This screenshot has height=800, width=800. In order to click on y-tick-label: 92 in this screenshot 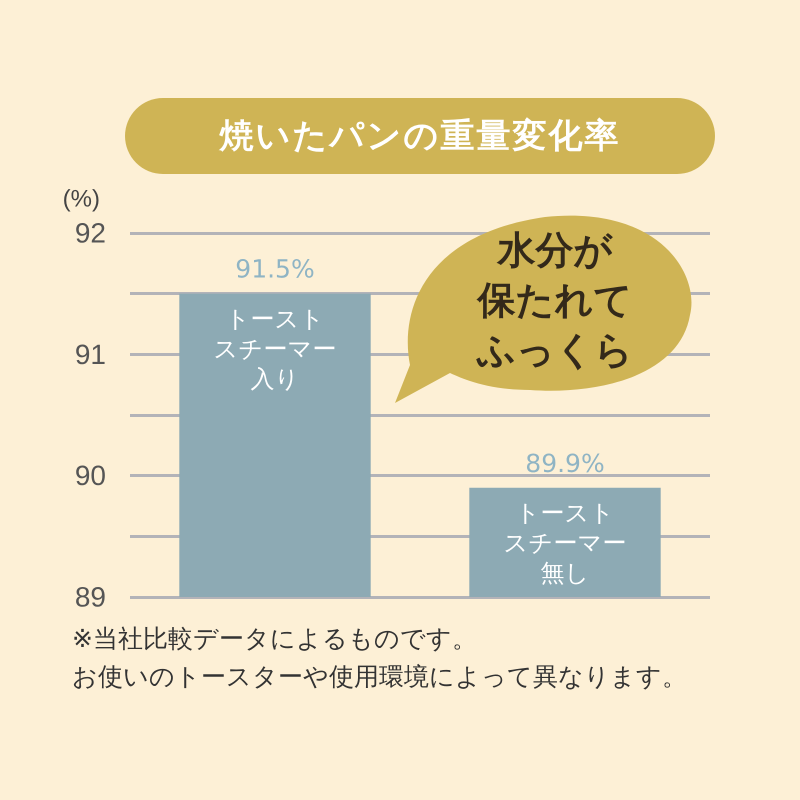, I will do `click(90, 233)`.